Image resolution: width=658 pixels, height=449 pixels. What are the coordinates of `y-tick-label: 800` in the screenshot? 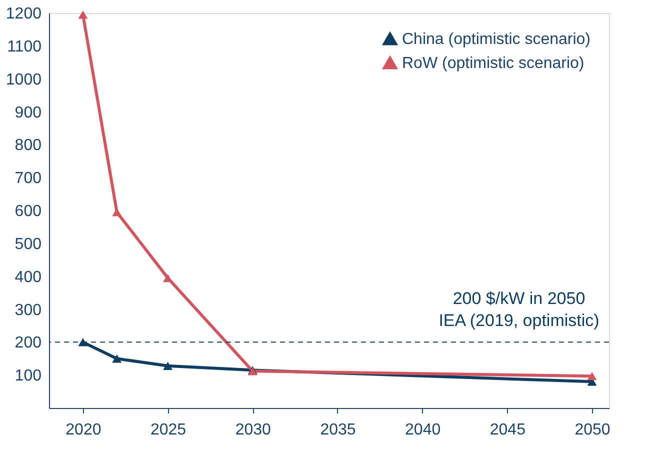 It's located at (28, 145).